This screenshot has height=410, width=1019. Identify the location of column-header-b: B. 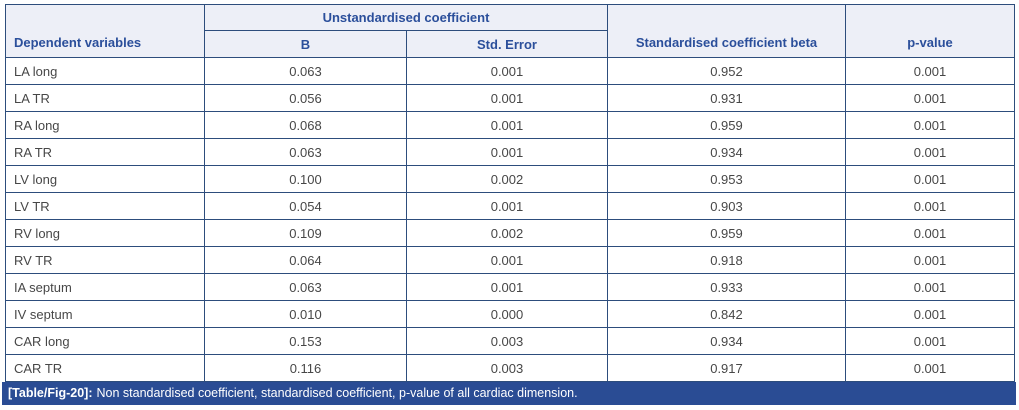
(305, 44).